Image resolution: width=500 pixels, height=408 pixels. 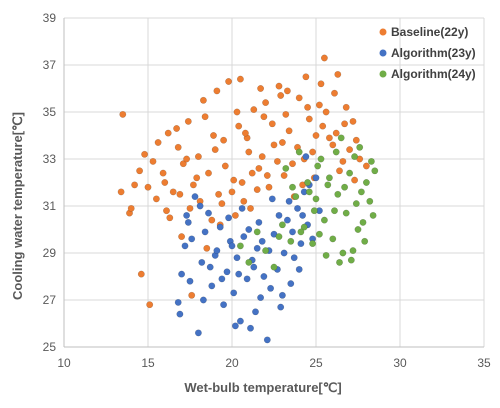 What do you see at coordinates (232, 363) in the screenshot?
I see `x-tick-label: 20` at bounding box center [232, 363].